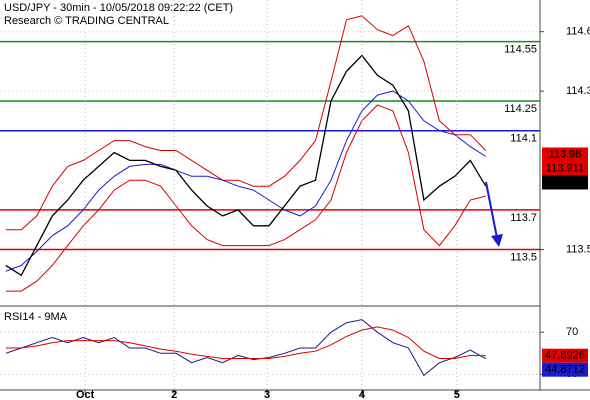 Image resolution: width=590 pixels, height=400 pixels. What do you see at coordinates (523, 139) in the screenshot?
I see `level-label: 114.1` at bounding box center [523, 139].